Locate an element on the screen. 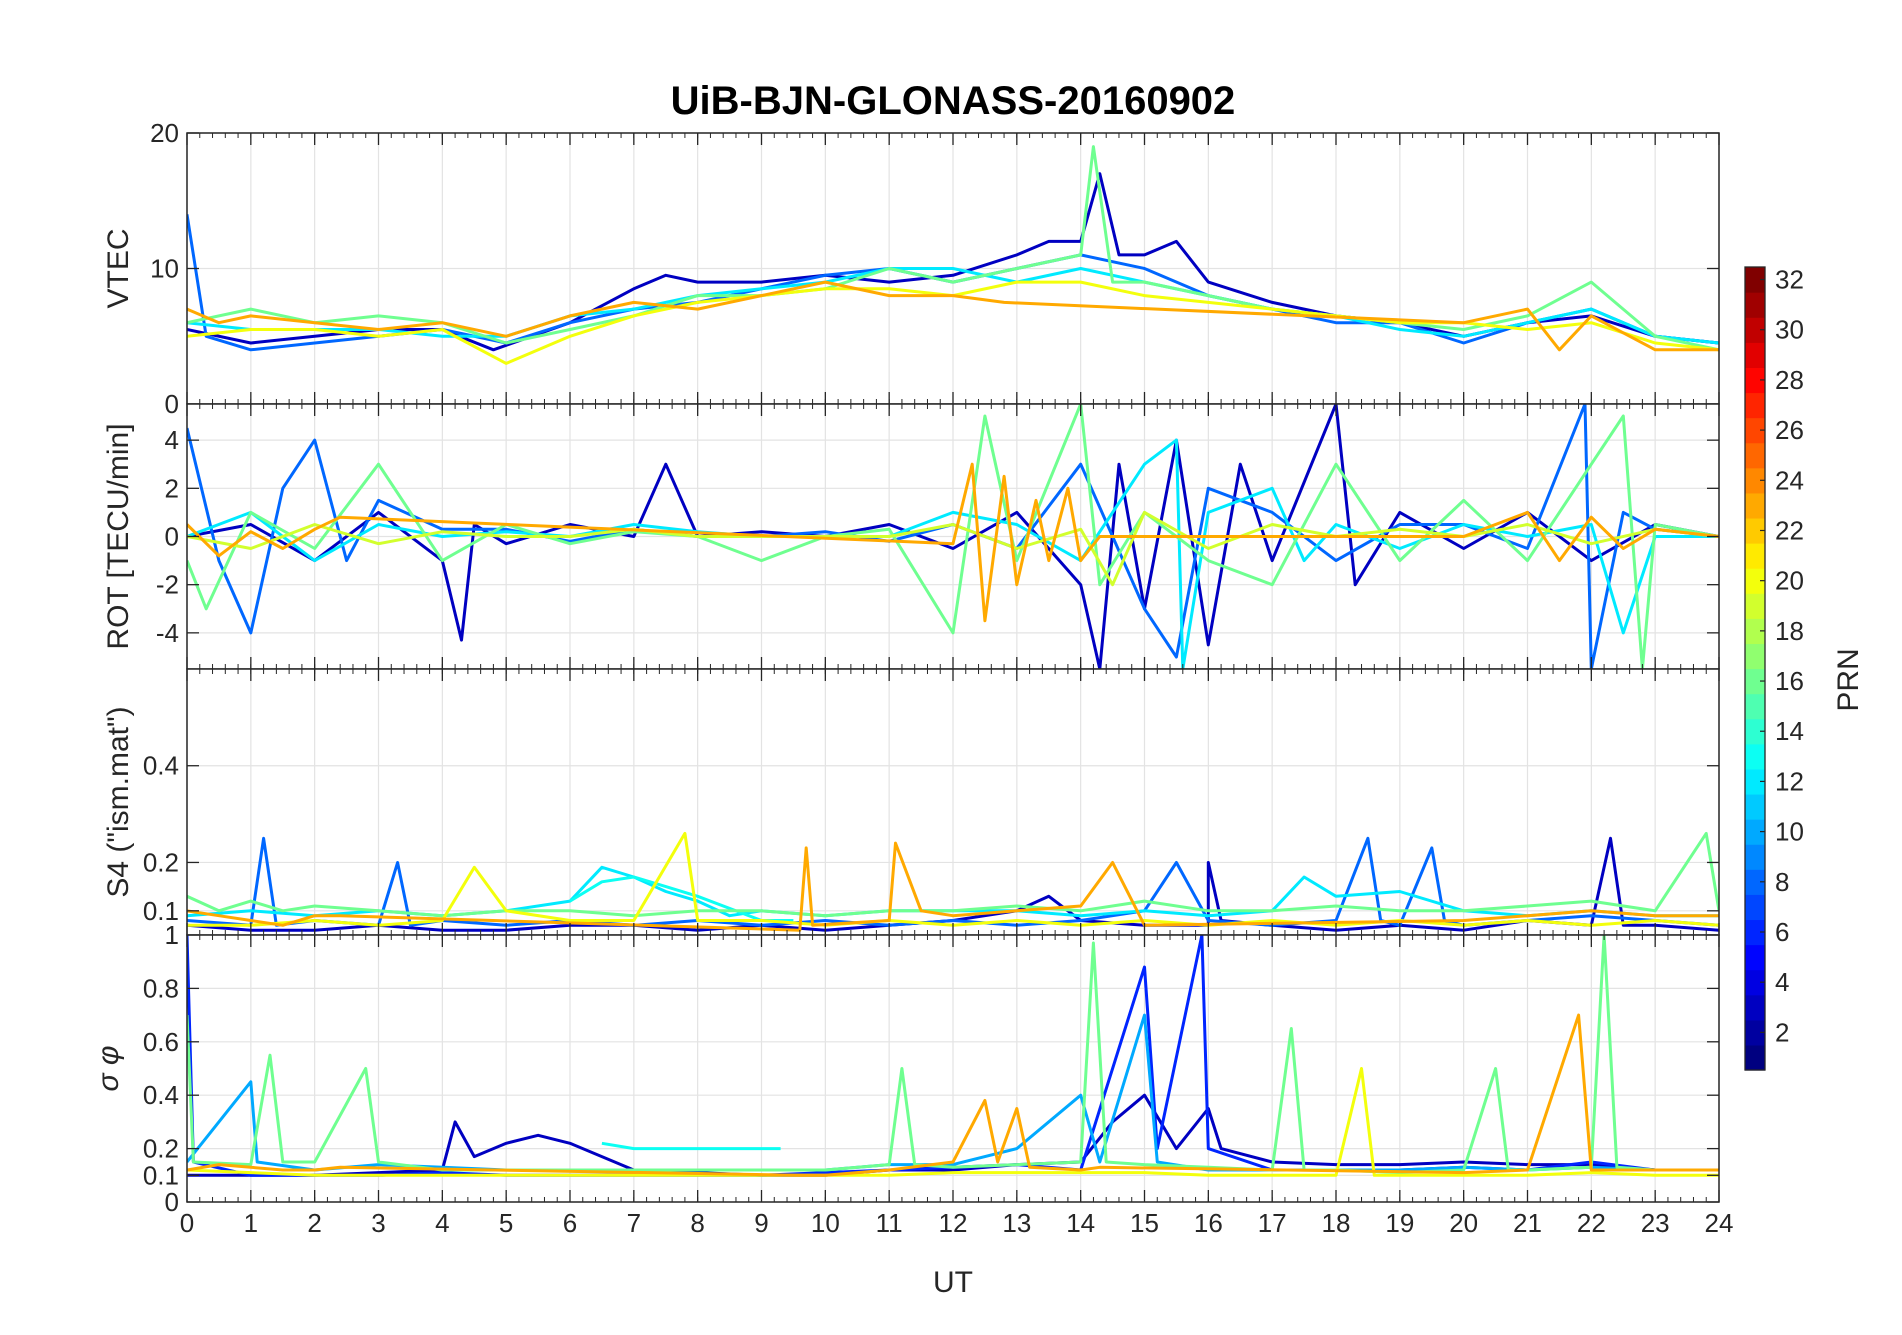 The width and height of the screenshot is (1902, 1335). chart-title: UiB-BJN-GLONASS-20160902 is located at coordinates (953, 101).